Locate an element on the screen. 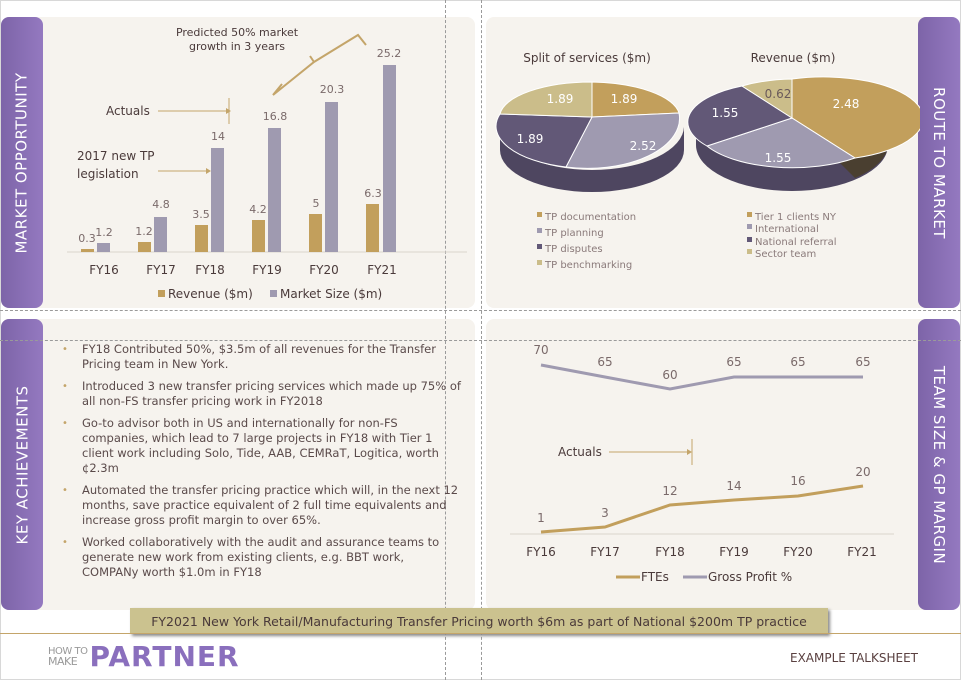 The image size is (961, 680). logo-small-text: HOW TO MAKE is located at coordinates (68, 656).